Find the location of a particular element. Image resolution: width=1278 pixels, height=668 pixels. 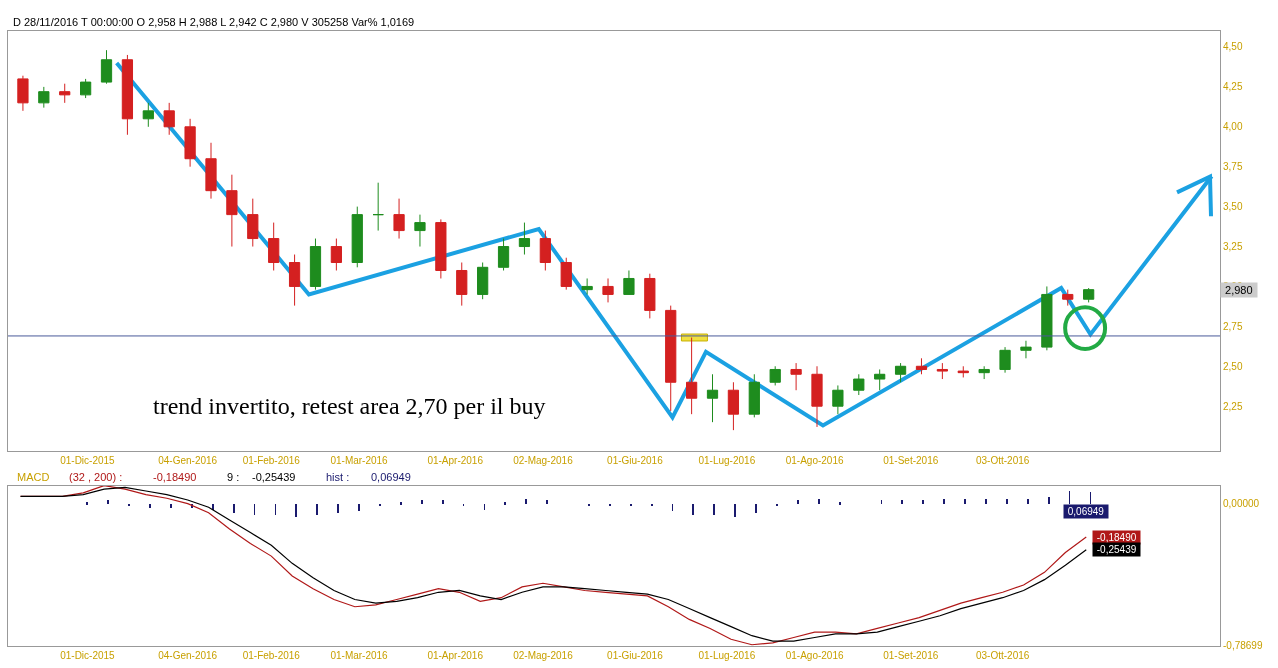

chart-title: MACD is located at coordinates (33, 477).